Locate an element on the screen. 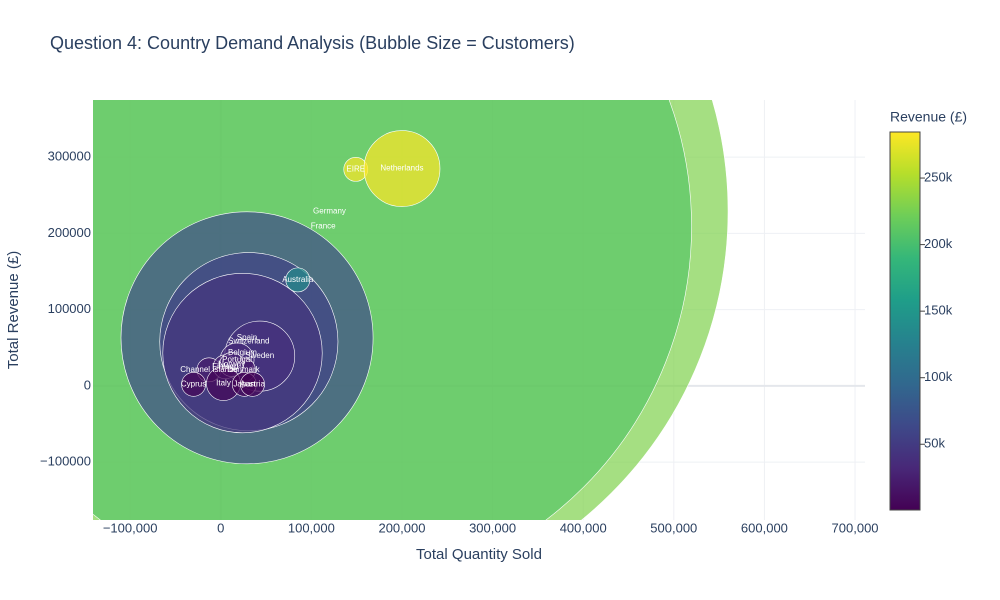  bubble-label: Italy is located at coordinates (223, 383).